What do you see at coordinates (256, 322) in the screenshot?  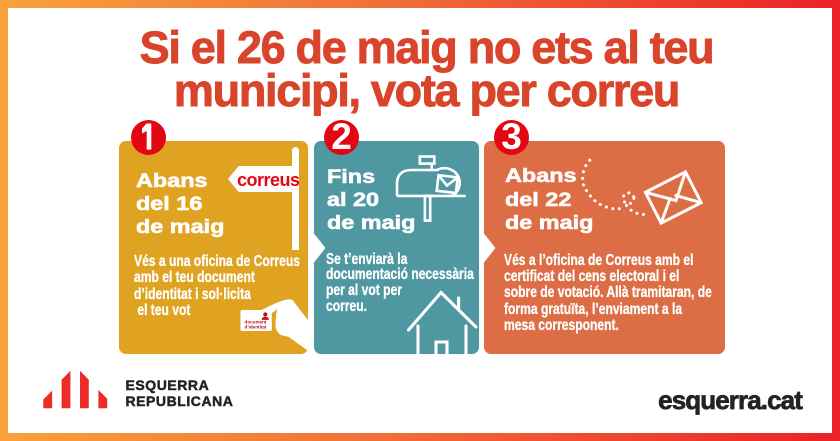 I see `svg-text: document` at bounding box center [256, 322].